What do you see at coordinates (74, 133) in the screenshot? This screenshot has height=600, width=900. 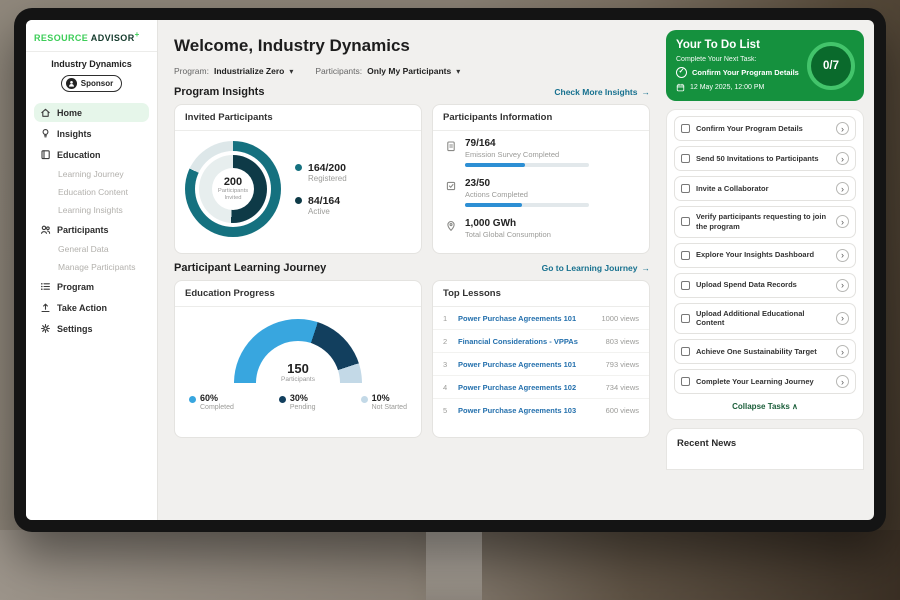 I see `sidebar-item-label: Insights` at bounding box center [74, 133].